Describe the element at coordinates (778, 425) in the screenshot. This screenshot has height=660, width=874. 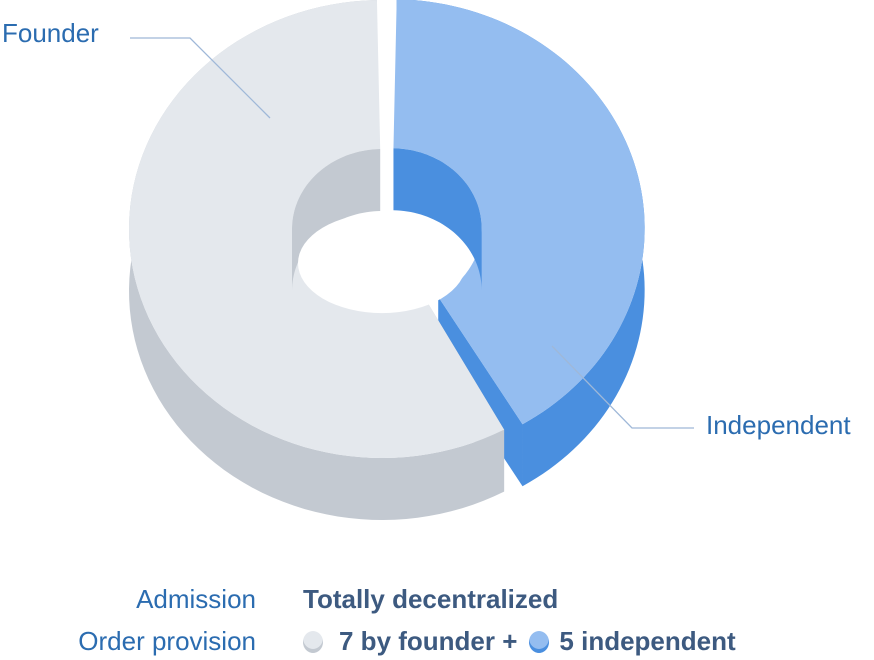
I see `slice-label-independent: Independent` at that location.